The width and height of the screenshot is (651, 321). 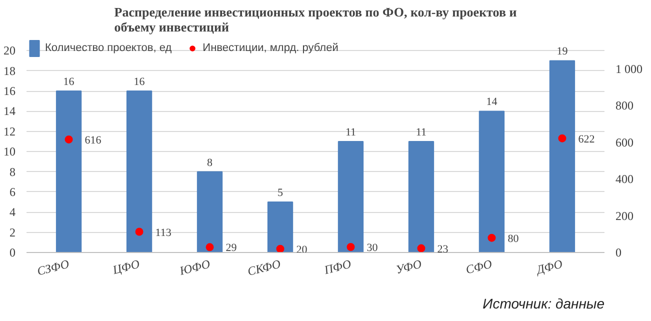 I want to click on y-tick-label: 20, so click(x=10, y=51).